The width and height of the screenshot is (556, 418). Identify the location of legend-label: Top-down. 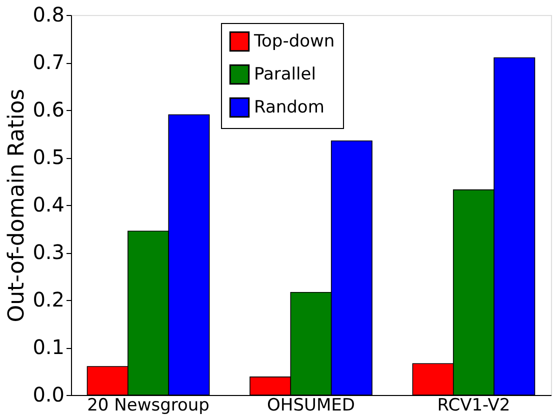
(294, 42).